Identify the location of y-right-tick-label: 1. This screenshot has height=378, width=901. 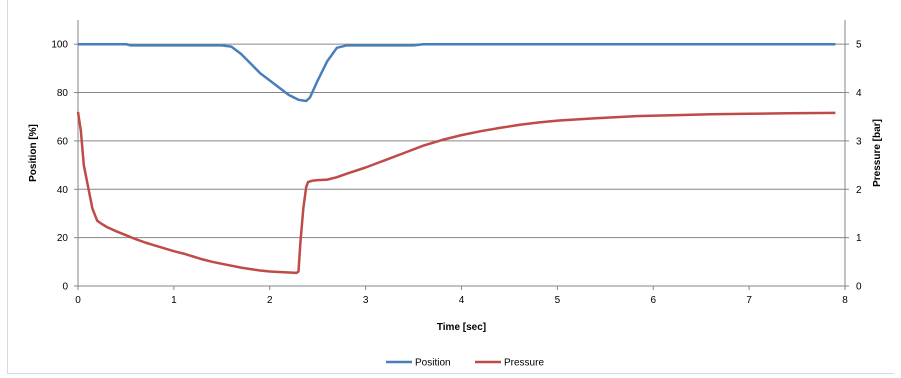
(859, 238).